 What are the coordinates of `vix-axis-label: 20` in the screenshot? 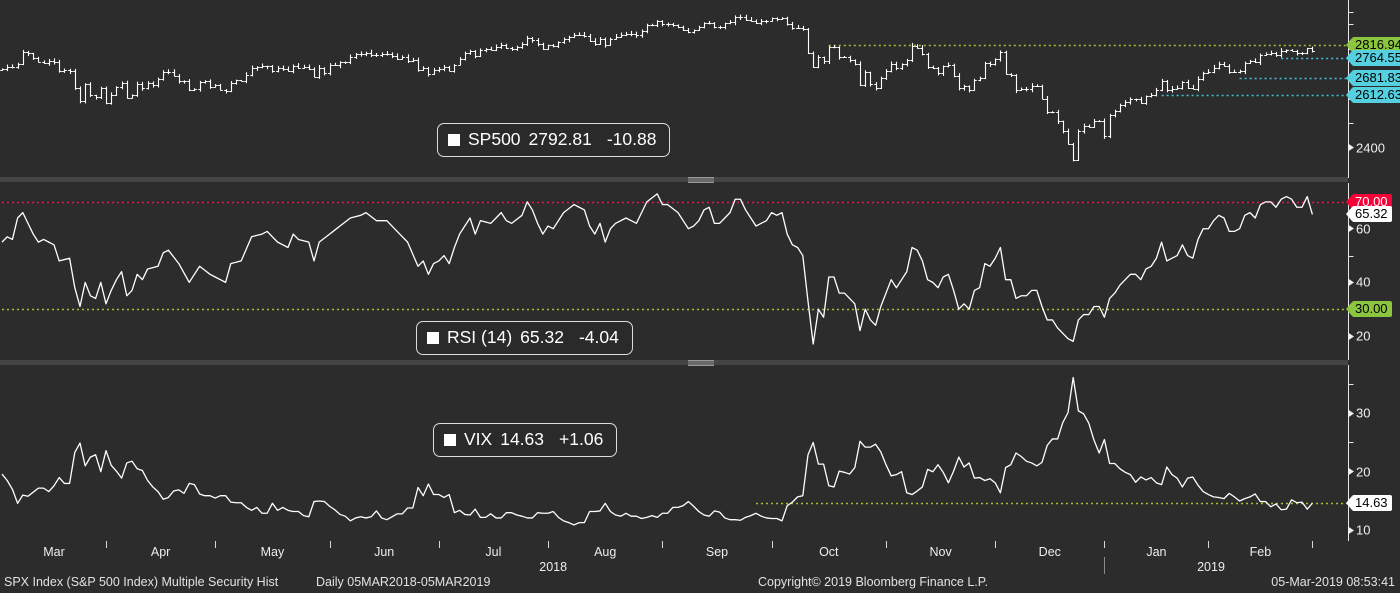 It's located at (1359, 471).